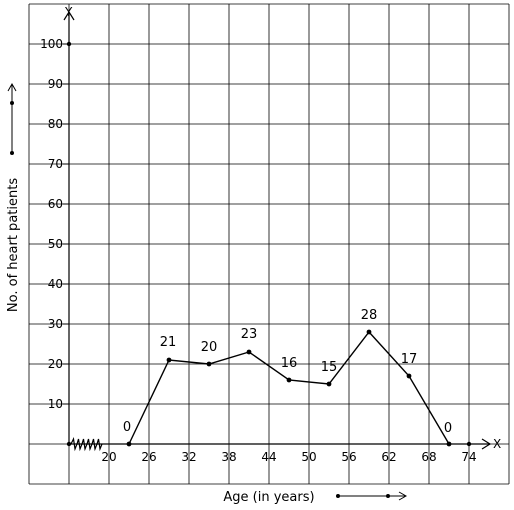  What do you see at coordinates (55, 404) in the screenshot?
I see `y-tick-label: 10` at bounding box center [55, 404].